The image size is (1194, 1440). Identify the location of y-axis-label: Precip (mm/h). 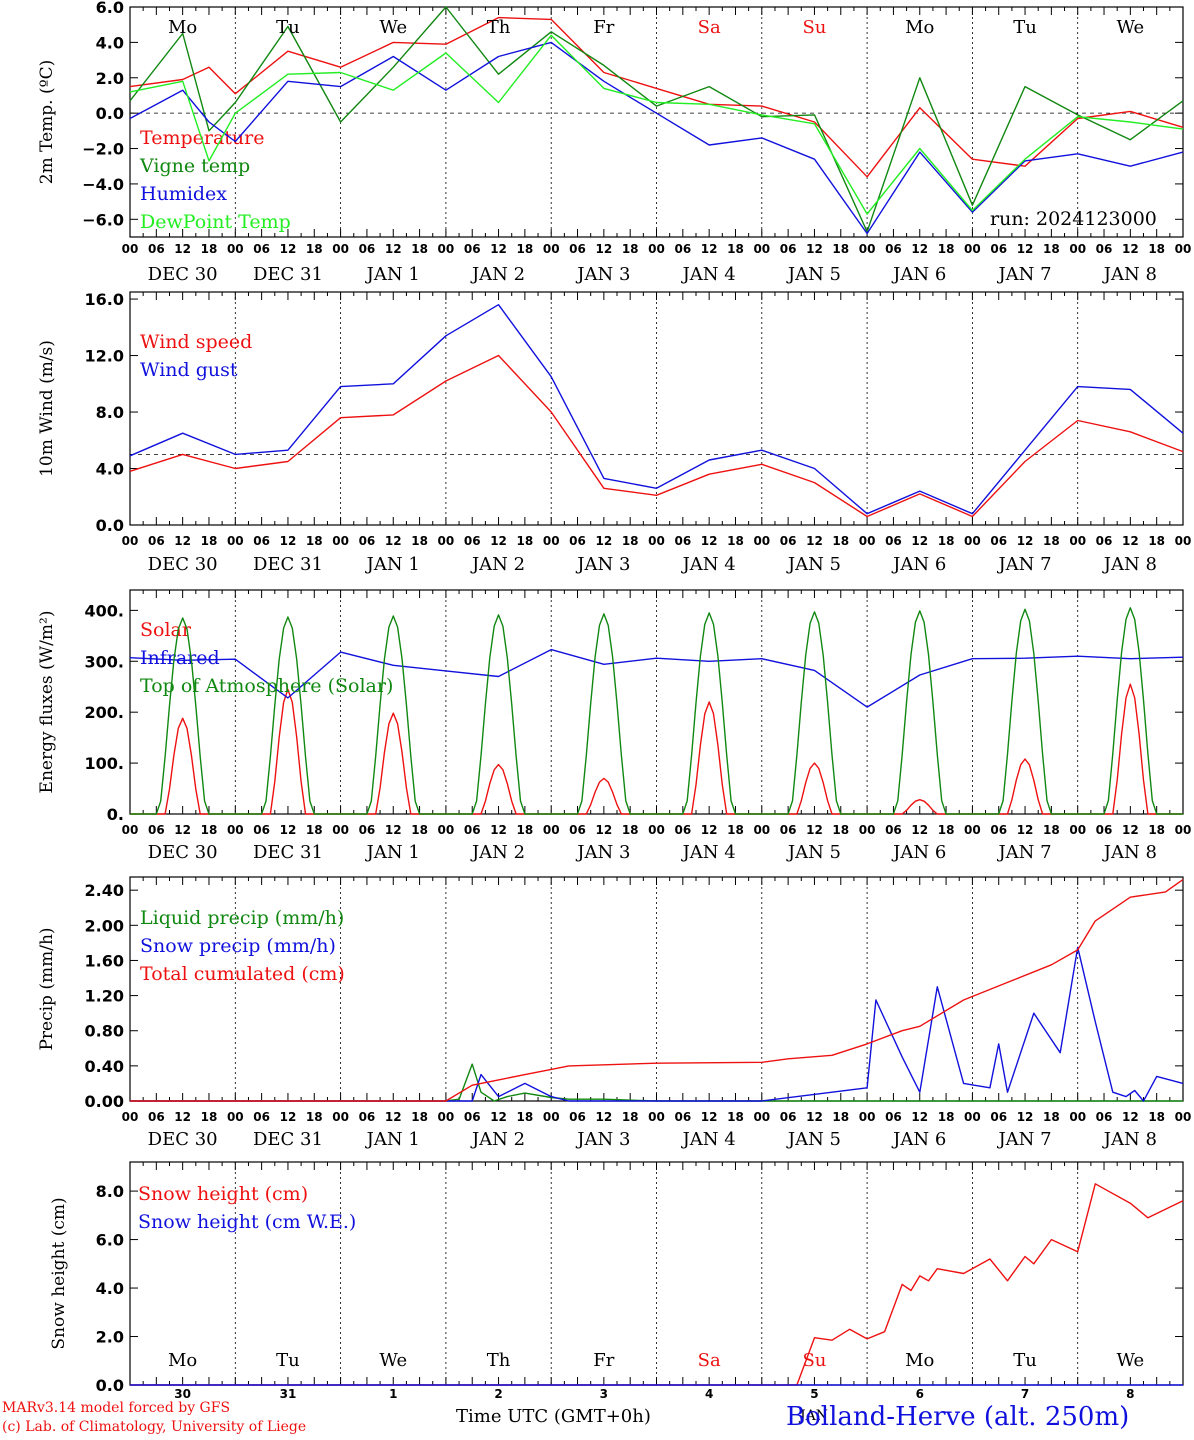
(47, 988).